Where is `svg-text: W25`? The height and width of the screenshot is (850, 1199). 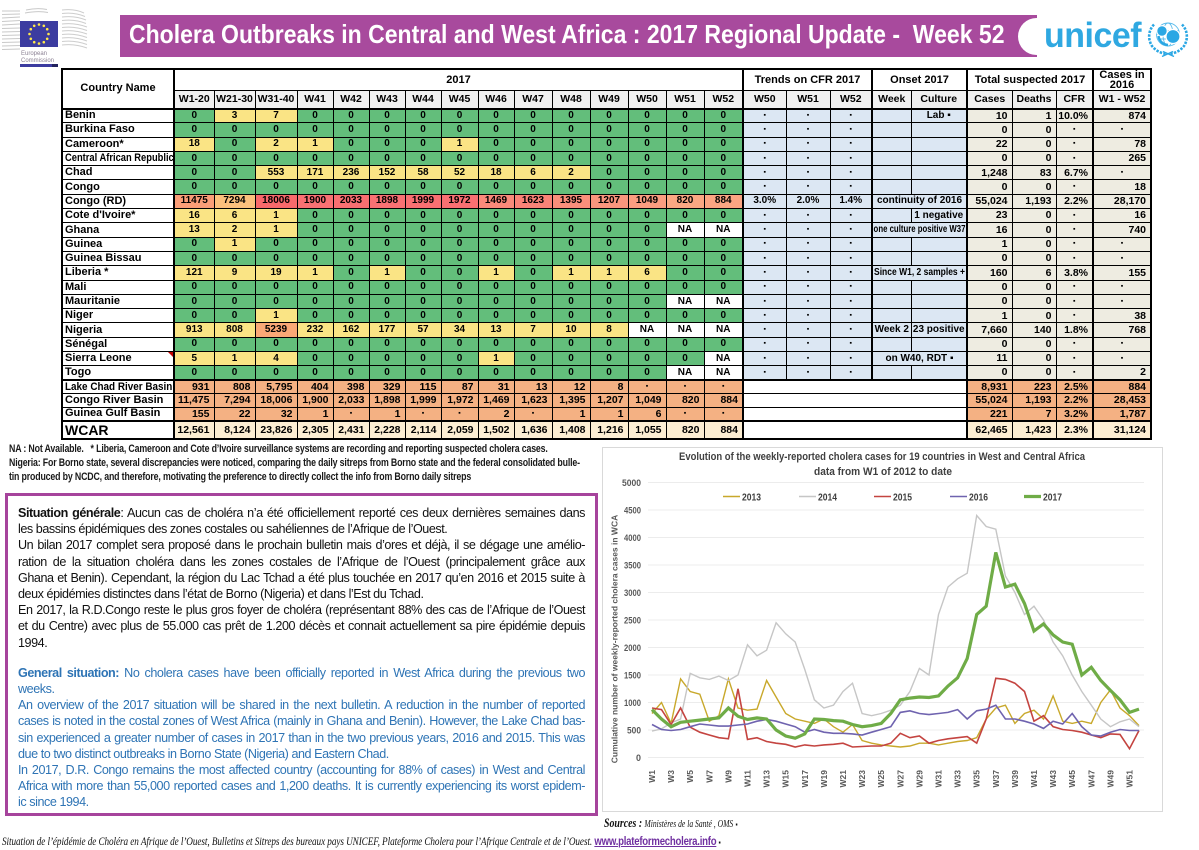
svg-text: W25 is located at coordinates (881, 779).